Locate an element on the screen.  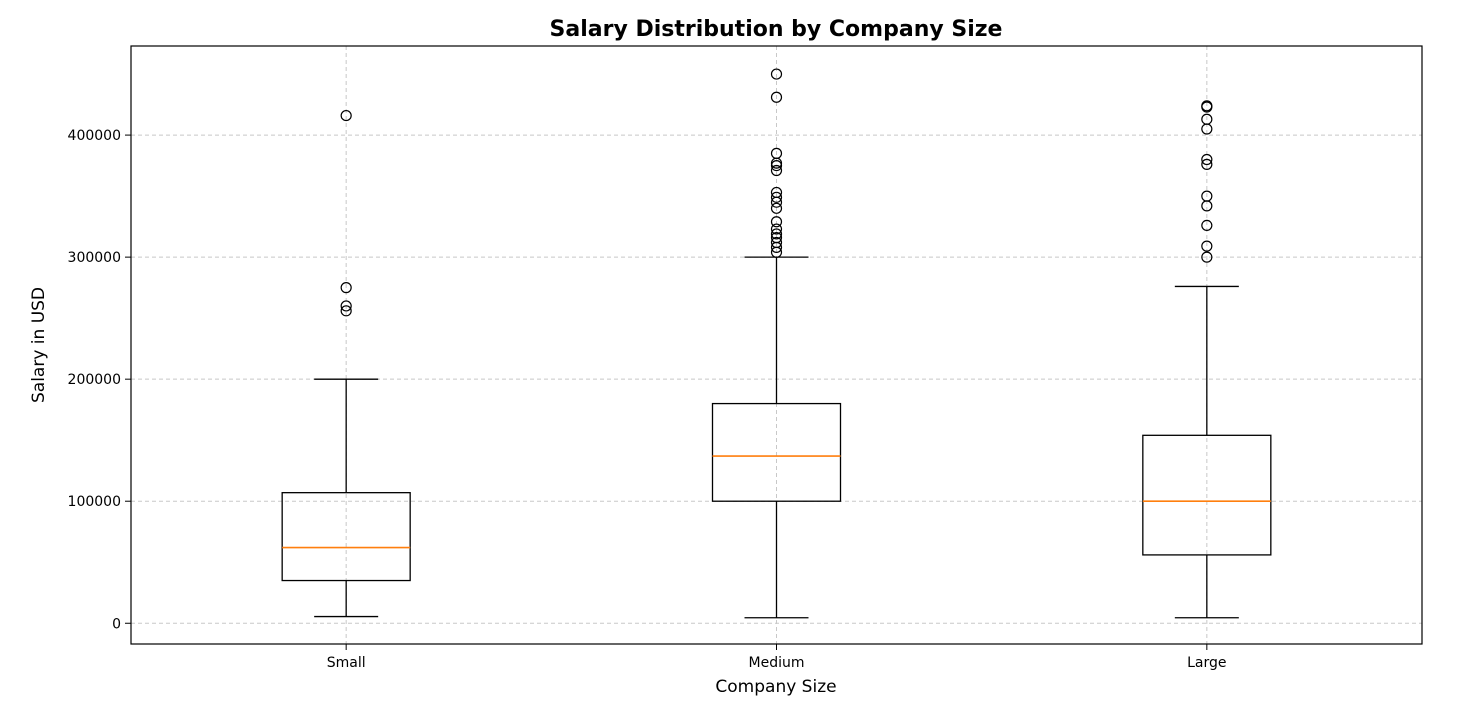
x-axis-label: Company Size is located at coordinates (775, 687).